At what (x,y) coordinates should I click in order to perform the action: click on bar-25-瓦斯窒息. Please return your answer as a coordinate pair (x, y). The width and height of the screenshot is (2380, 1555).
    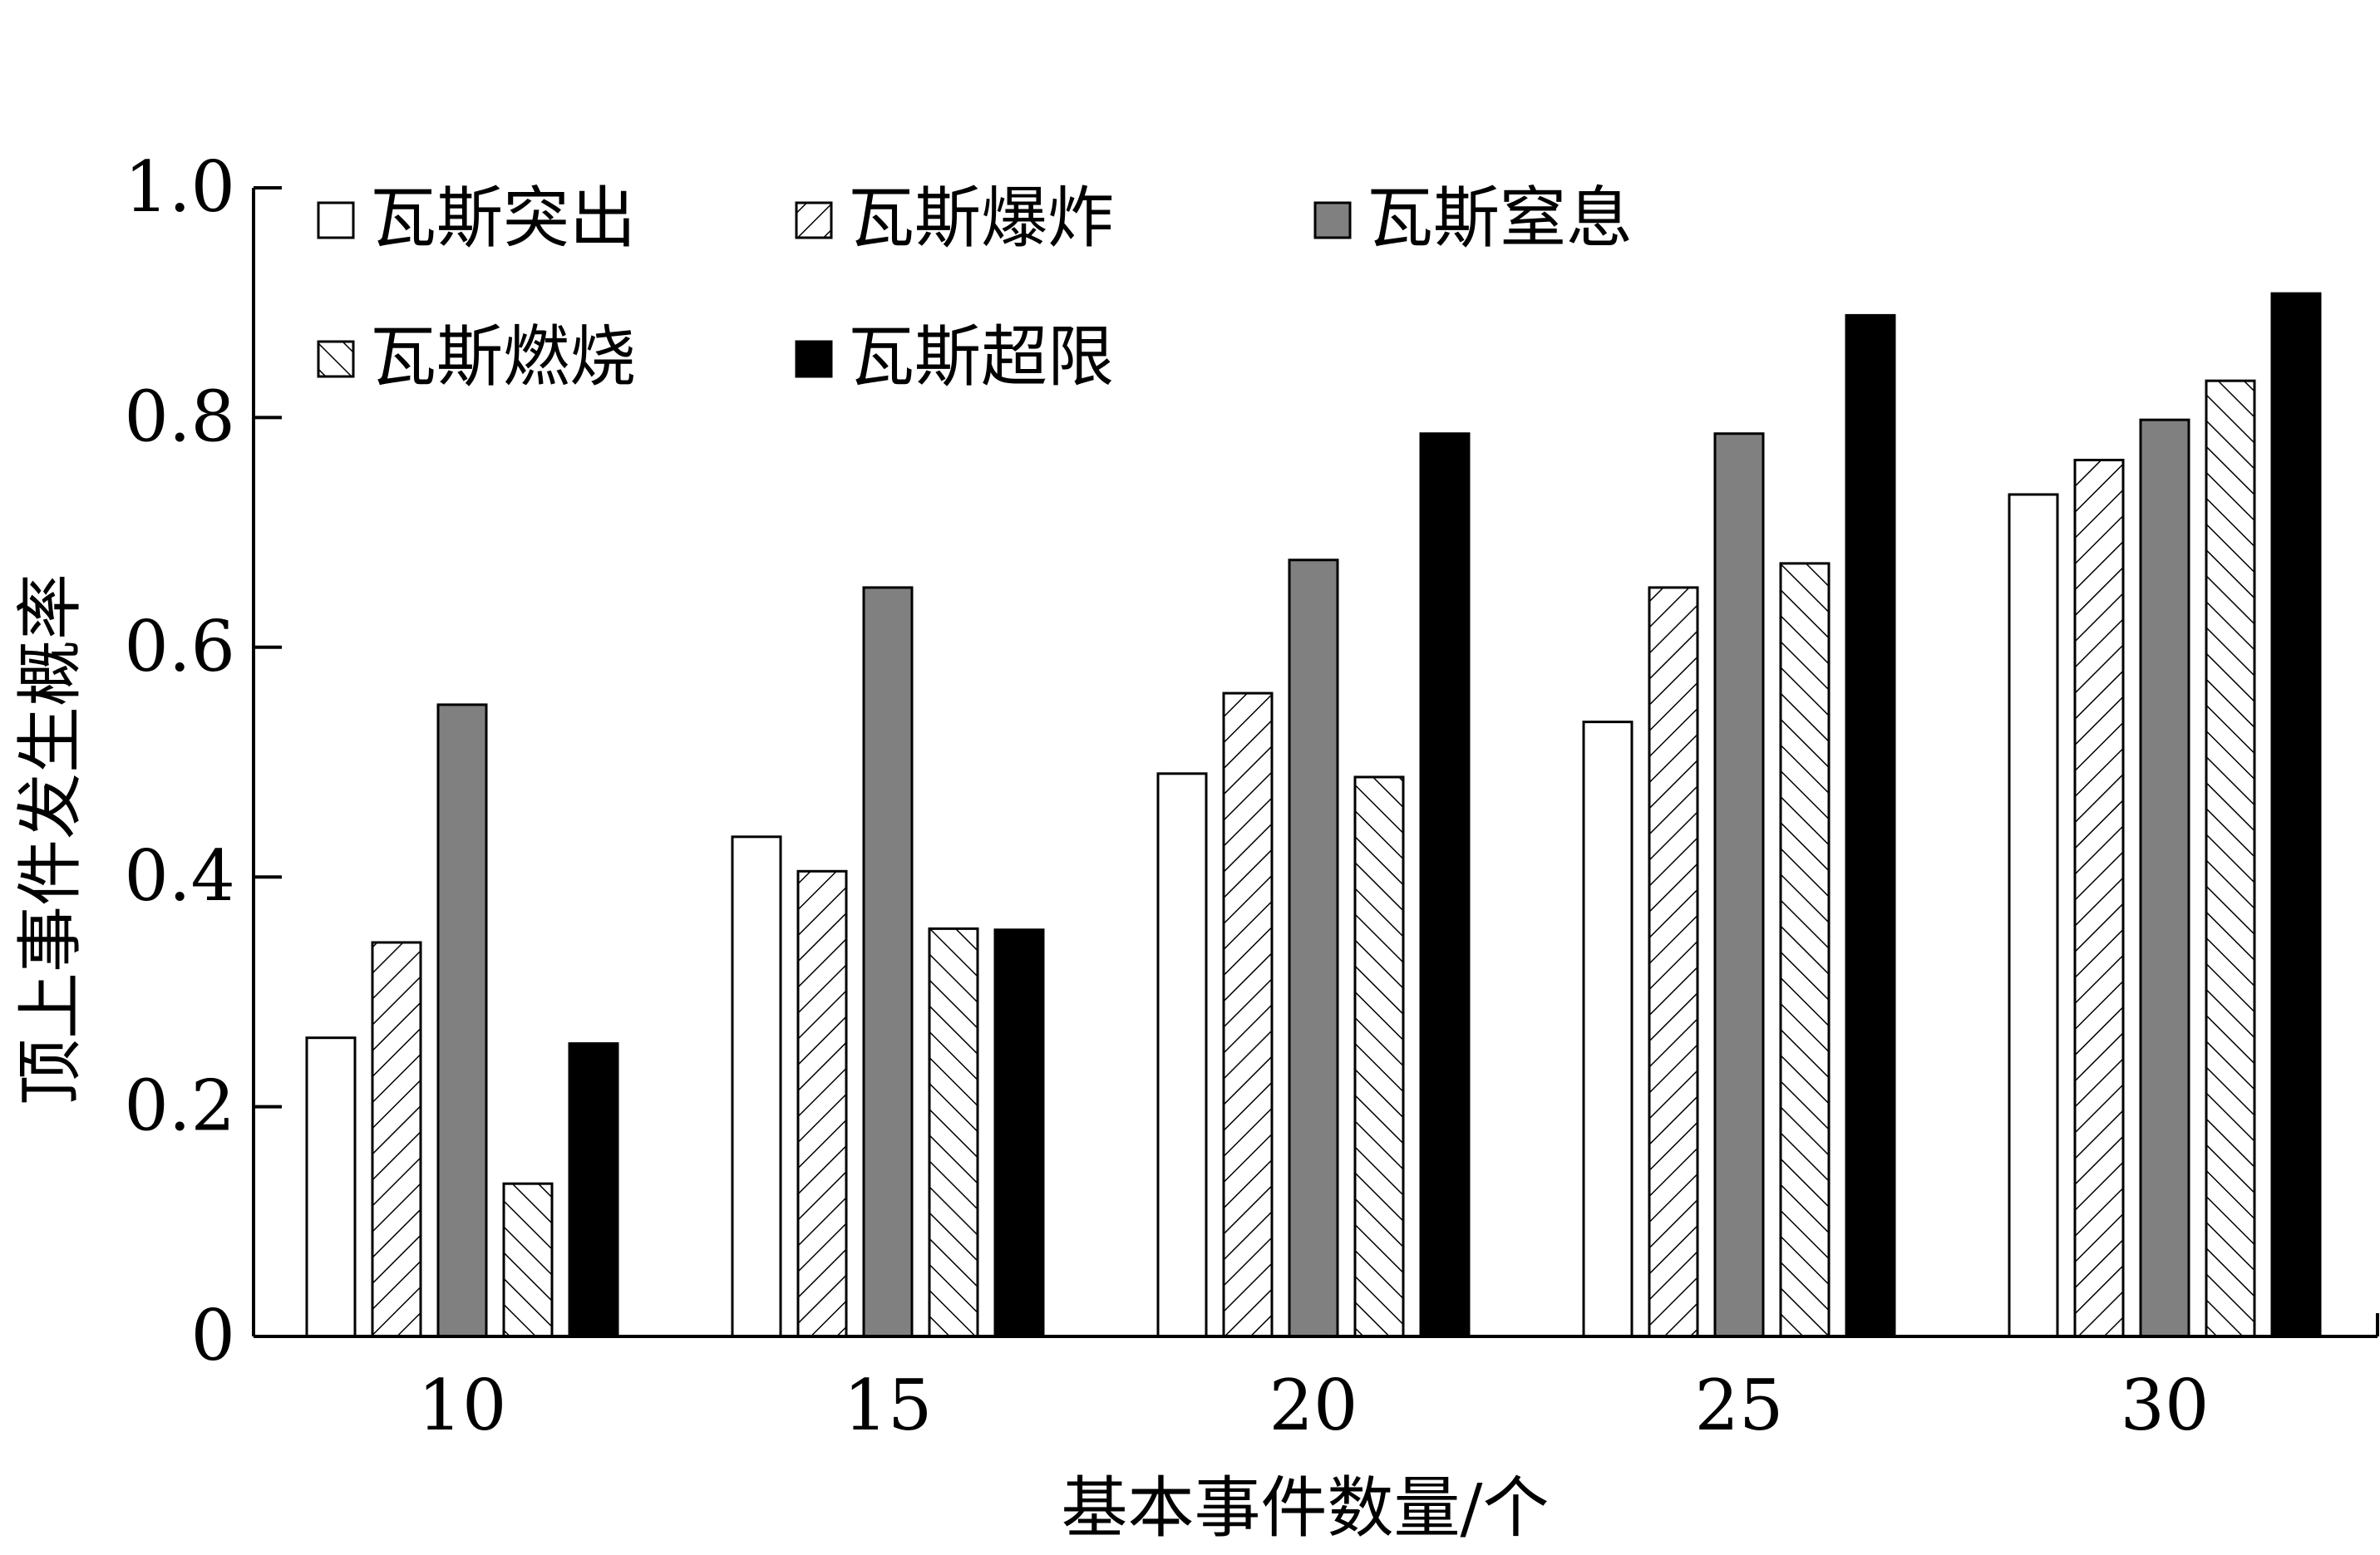
    Looking at the image, I should click on (1739, 885).